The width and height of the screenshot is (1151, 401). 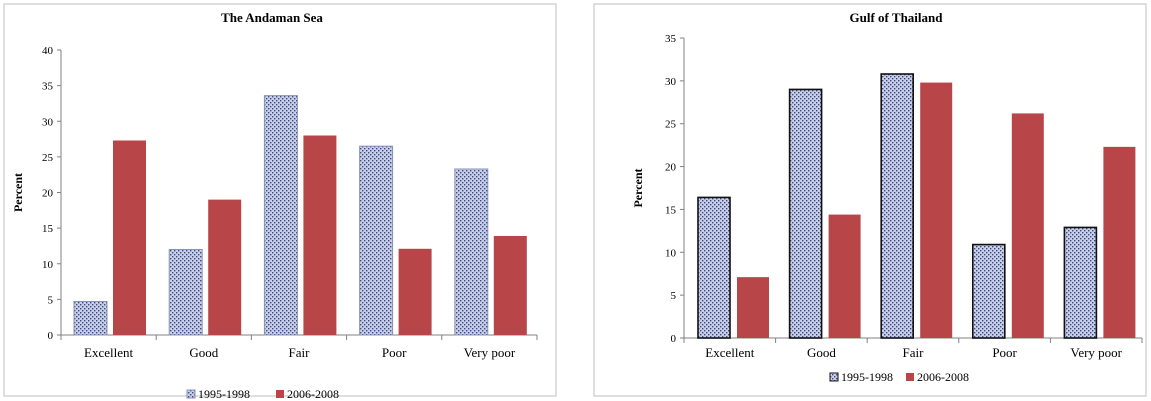 I want to click on chart-title: The Andaman Sea, so click(x=272, y=17).